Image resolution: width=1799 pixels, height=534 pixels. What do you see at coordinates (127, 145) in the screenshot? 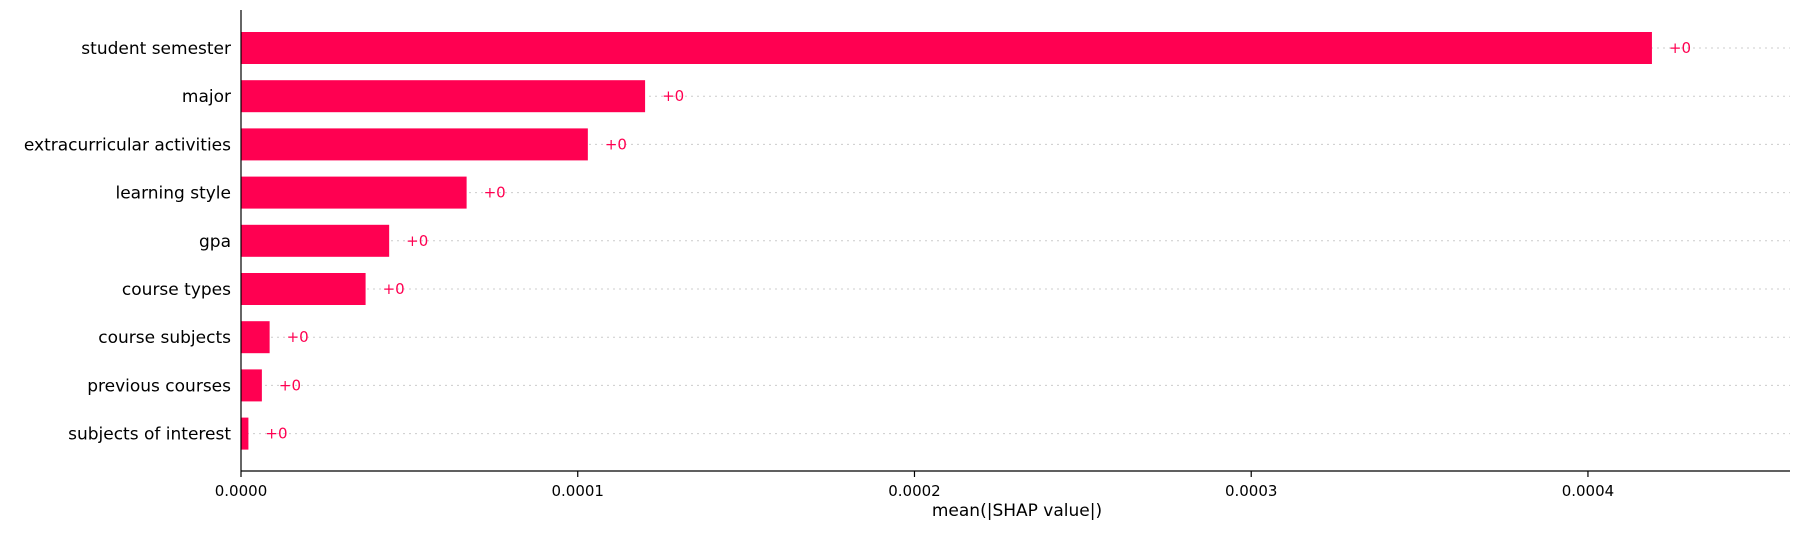
I see `category-label: extracurricular activities` at bounding box center [127, 145].